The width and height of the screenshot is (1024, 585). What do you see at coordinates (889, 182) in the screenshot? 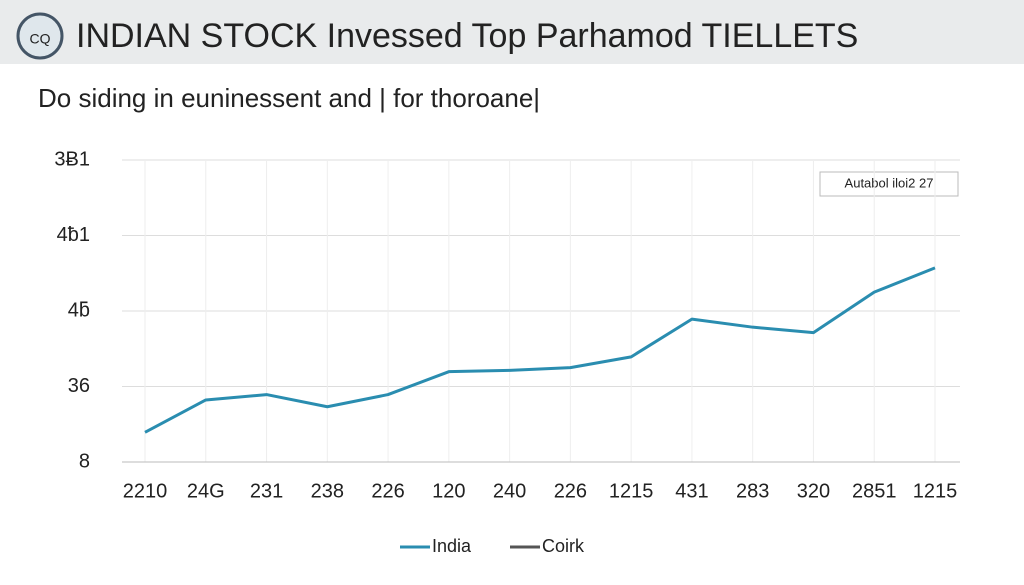
I see `annotation: Autabol iloi2 27` at bounding box center [889, 182].